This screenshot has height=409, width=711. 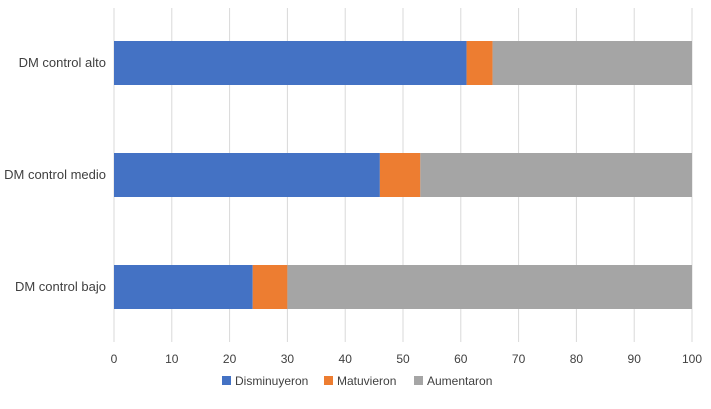 What do you see at coordinates (461, 359) in the screenshot?
I see `x-tick-label: 60` at bounding box center [461, 359].